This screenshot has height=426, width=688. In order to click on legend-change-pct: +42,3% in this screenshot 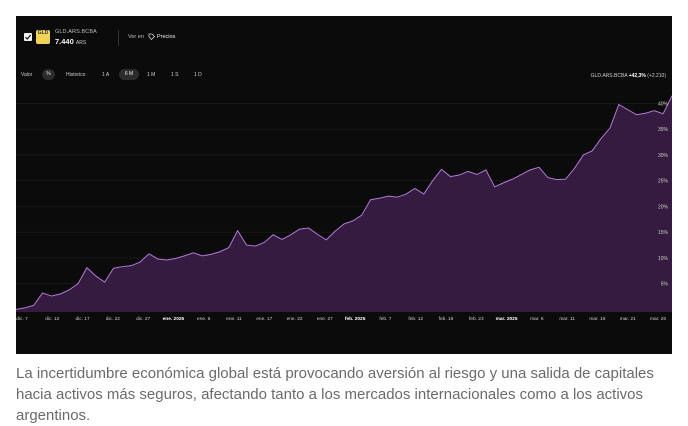, I will do `click(637, 76)`.